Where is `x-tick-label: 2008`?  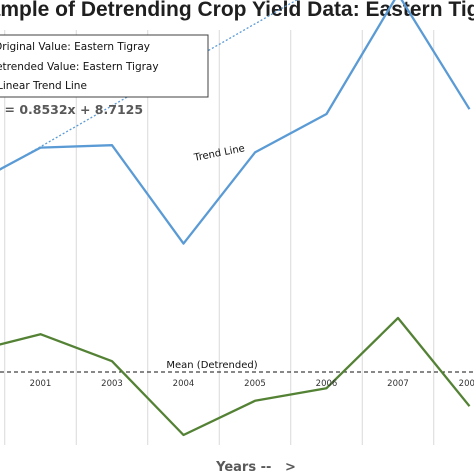
x-tick-label: 2008 is located at coordinates (466, 384).